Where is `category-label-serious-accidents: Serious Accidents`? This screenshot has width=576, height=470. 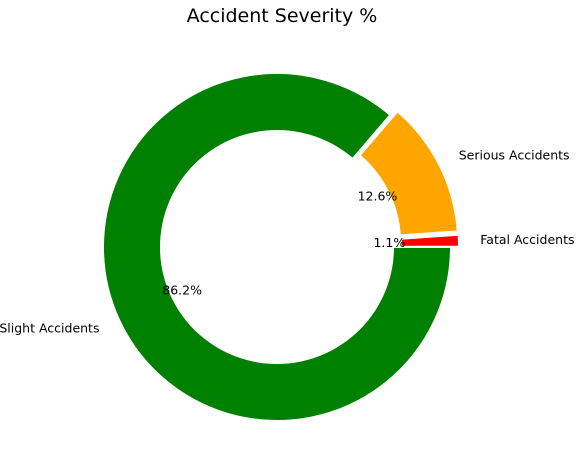
category-label-serious-accidents: Serious Accidents is located at coordinates (514, 155).